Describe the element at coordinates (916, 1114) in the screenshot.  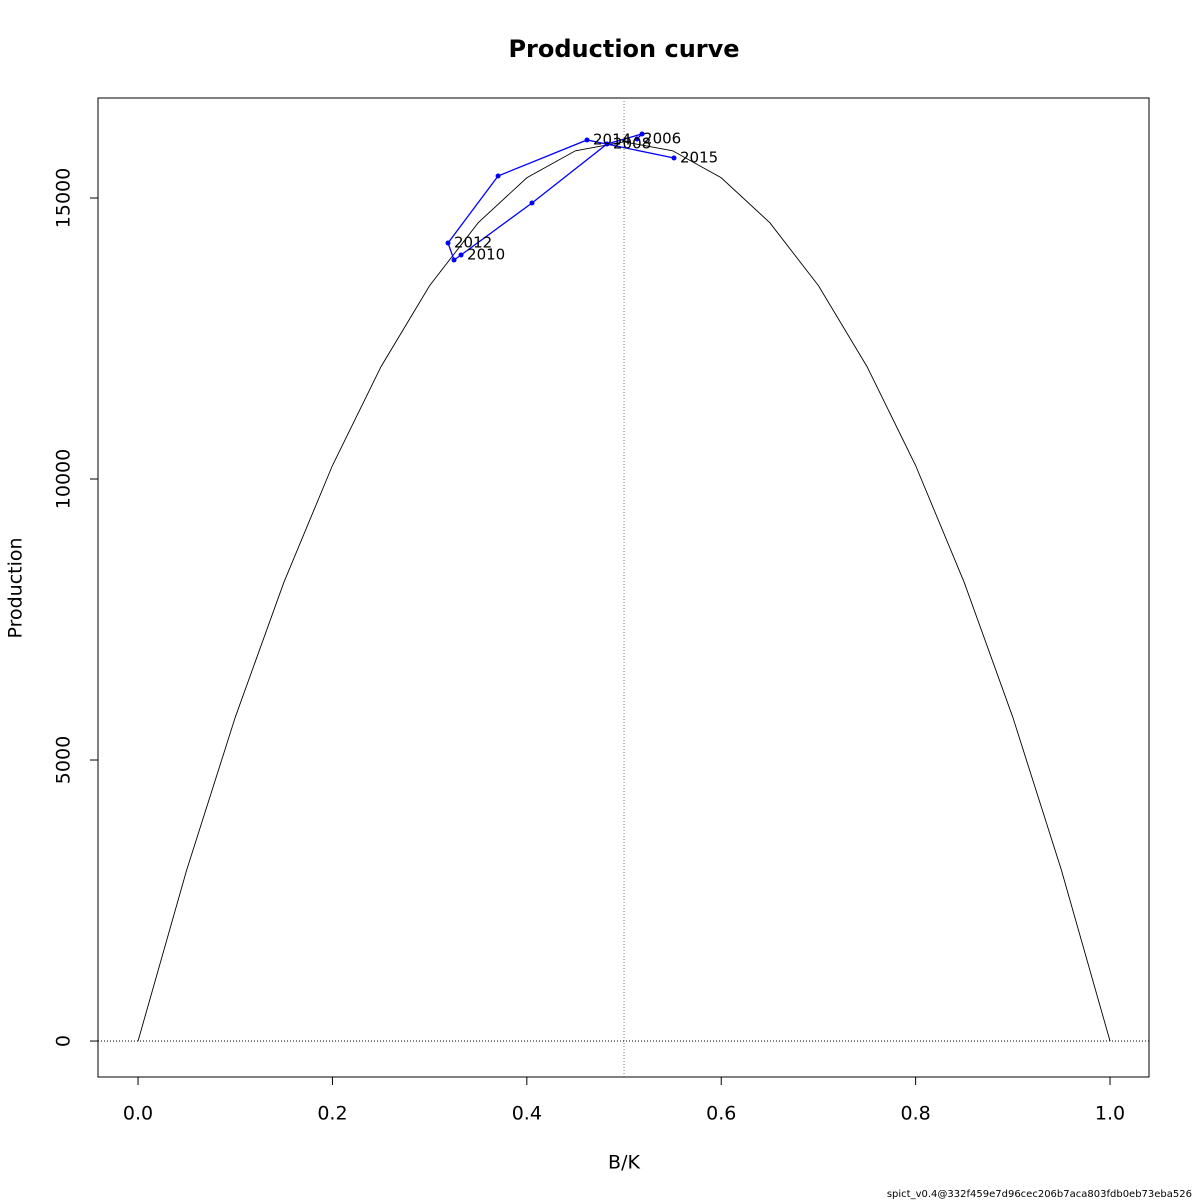
I see `x-tick-label: 0.8` at that location.